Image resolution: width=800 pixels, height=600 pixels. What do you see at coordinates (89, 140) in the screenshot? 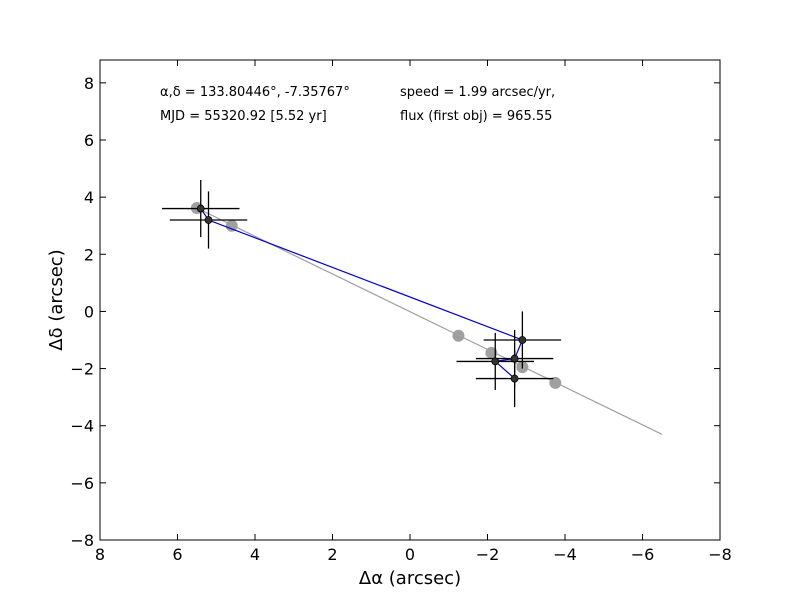
I see `y-tick-label: 6` at bounding box center [89, 140].